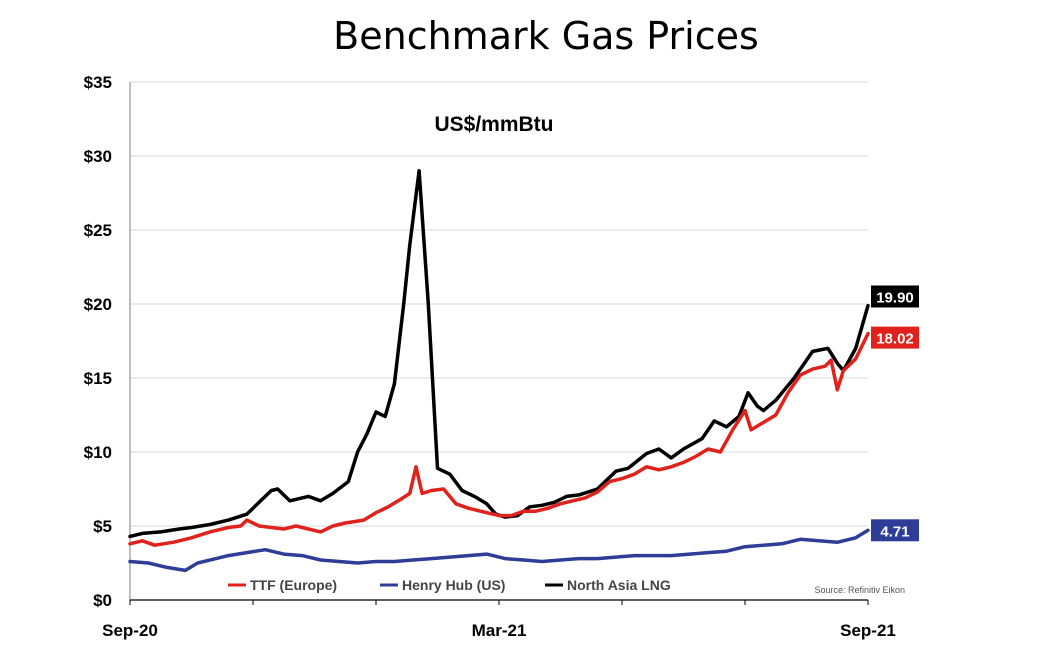 Image resolution: width=1060 pixels, height=654 pixels. What do you see at coordinates (102, 526) in the screenshot?
I see `y-tick-label: $5` at bounding box center [102, 526].